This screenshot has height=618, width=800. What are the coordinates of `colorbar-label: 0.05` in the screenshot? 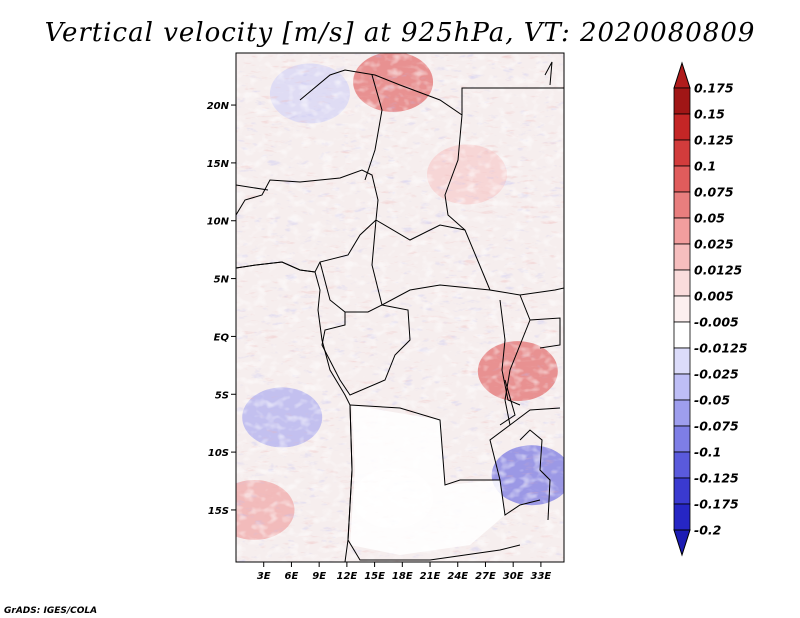 It's located at (709, 218).